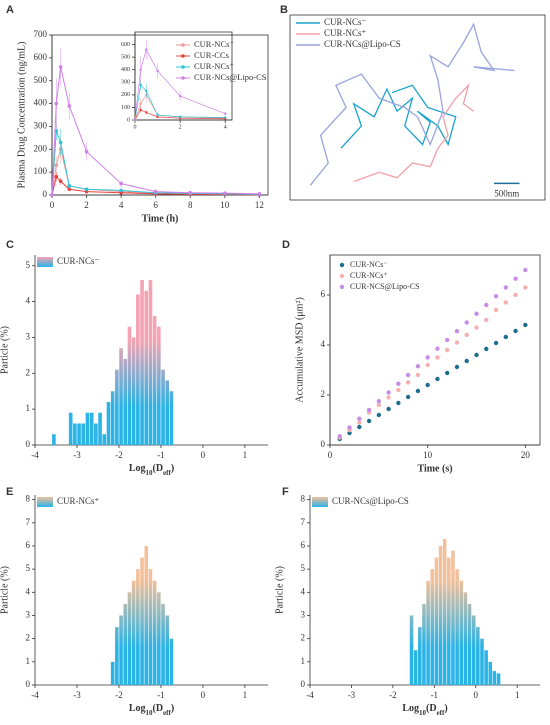 Image resolution: width=550 pixels, height=725 pixels. What do you see at coordinates (86, 205) in the screenshot?
I see `x-tick-label: 2` at bounding box center [86, 205].